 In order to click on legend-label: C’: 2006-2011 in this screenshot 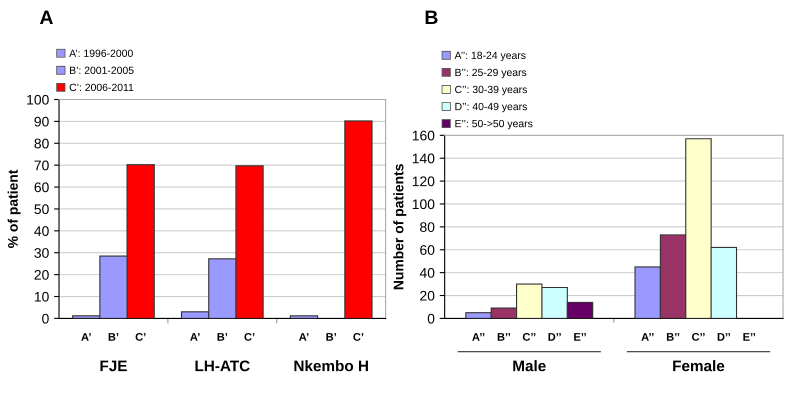, I will do `click(102, 88)`.